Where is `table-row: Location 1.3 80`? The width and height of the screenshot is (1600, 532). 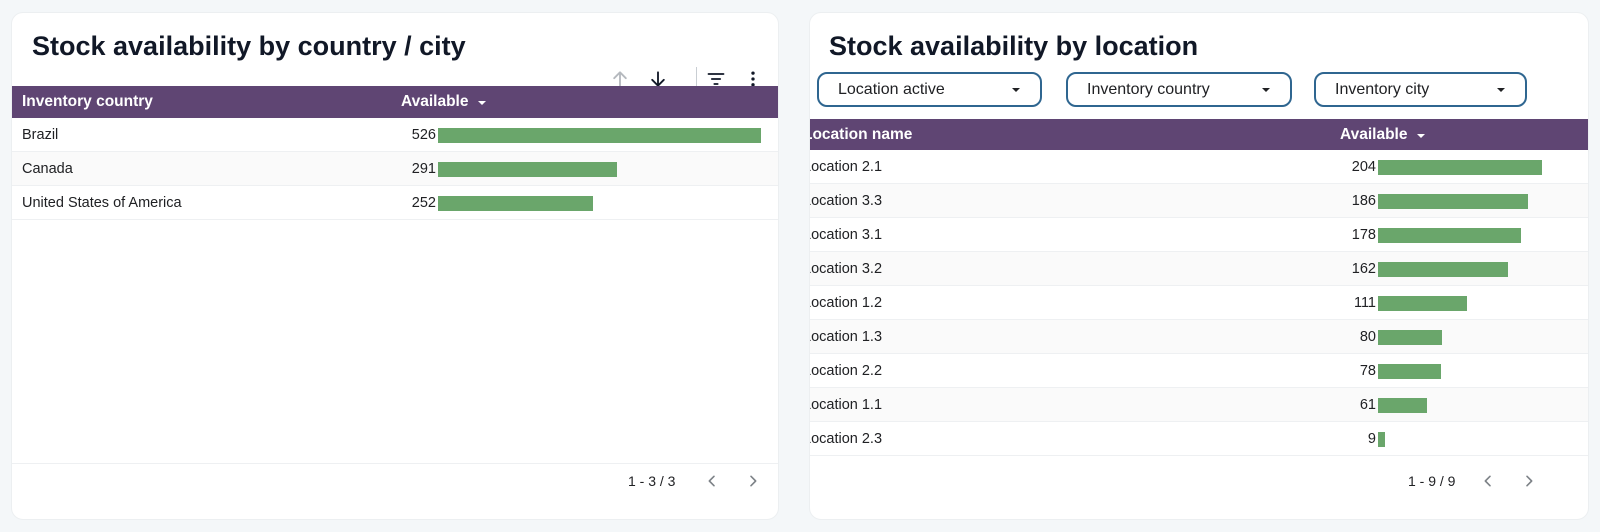
table-row: Location 1.3 80 is located at coordinates (1199, 337).